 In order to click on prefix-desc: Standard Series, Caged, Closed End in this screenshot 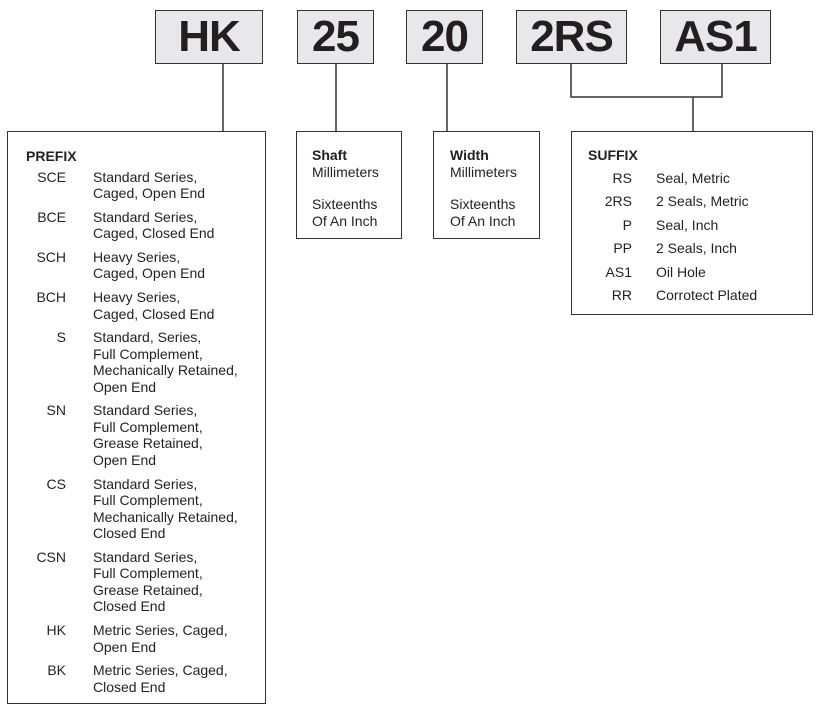, I will do `click(179, 225)`.